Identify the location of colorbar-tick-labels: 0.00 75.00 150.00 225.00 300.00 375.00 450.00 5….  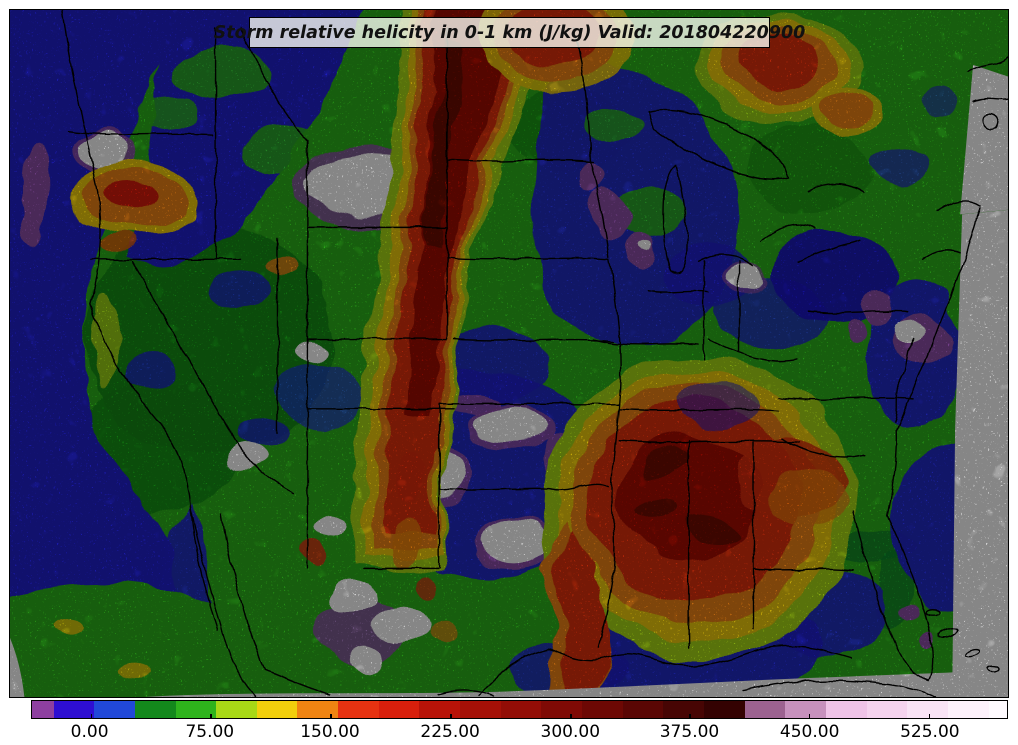
(519, 732).